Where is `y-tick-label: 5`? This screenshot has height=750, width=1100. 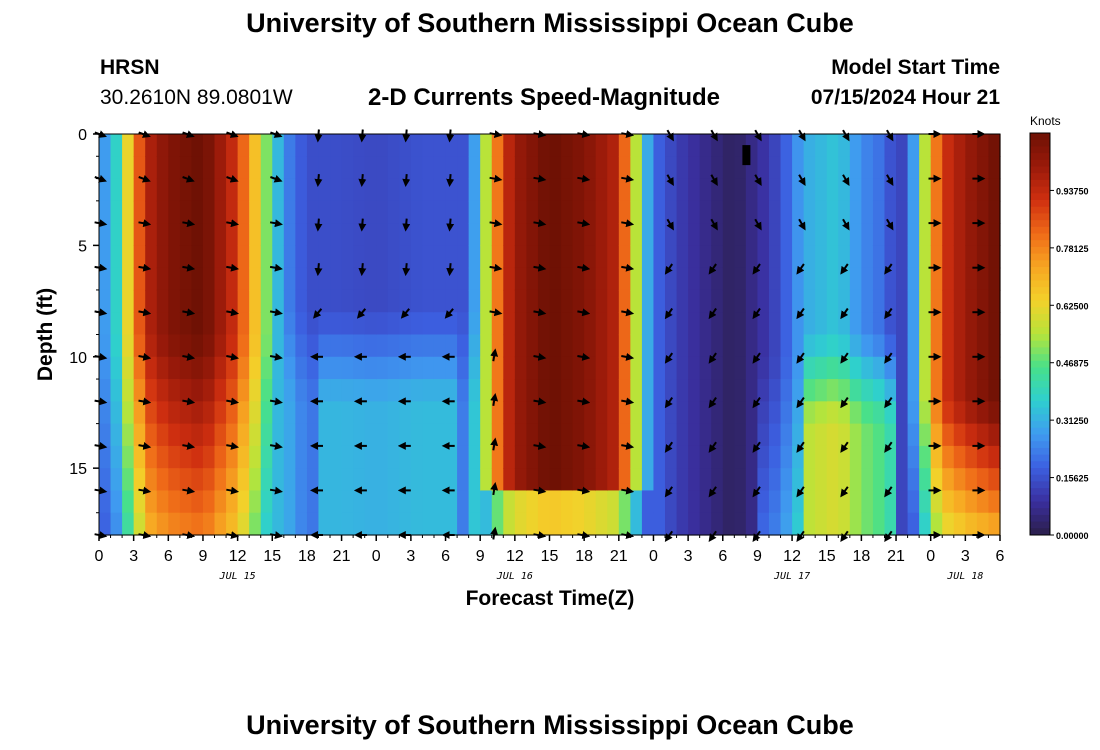
y-tick-label: 5 is located at coordinates (82, 246).